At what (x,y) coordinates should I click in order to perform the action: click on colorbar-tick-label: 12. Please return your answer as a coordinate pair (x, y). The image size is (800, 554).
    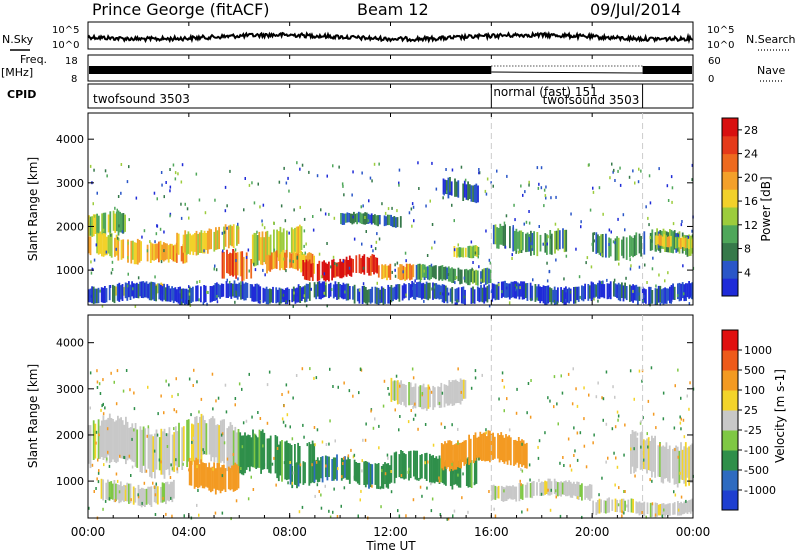
    Looking at the image, I should click on (751, 225).